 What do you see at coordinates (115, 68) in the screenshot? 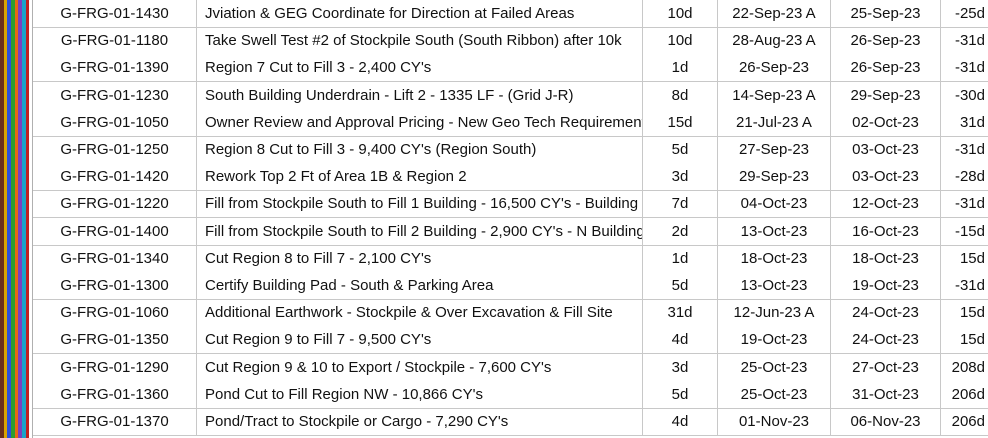
I see `activity-id-cell: G-FRG-01-1390` at bounding box center [115, 68].